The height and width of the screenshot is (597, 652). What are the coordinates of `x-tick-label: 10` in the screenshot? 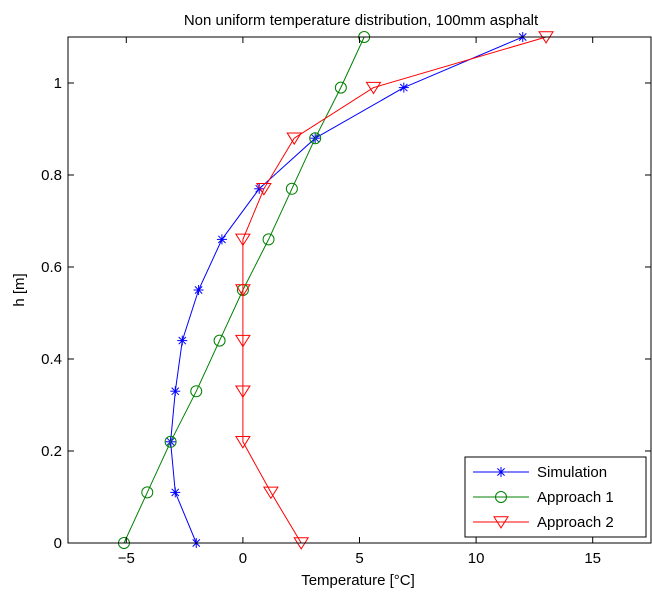 It's located at (476, 558).